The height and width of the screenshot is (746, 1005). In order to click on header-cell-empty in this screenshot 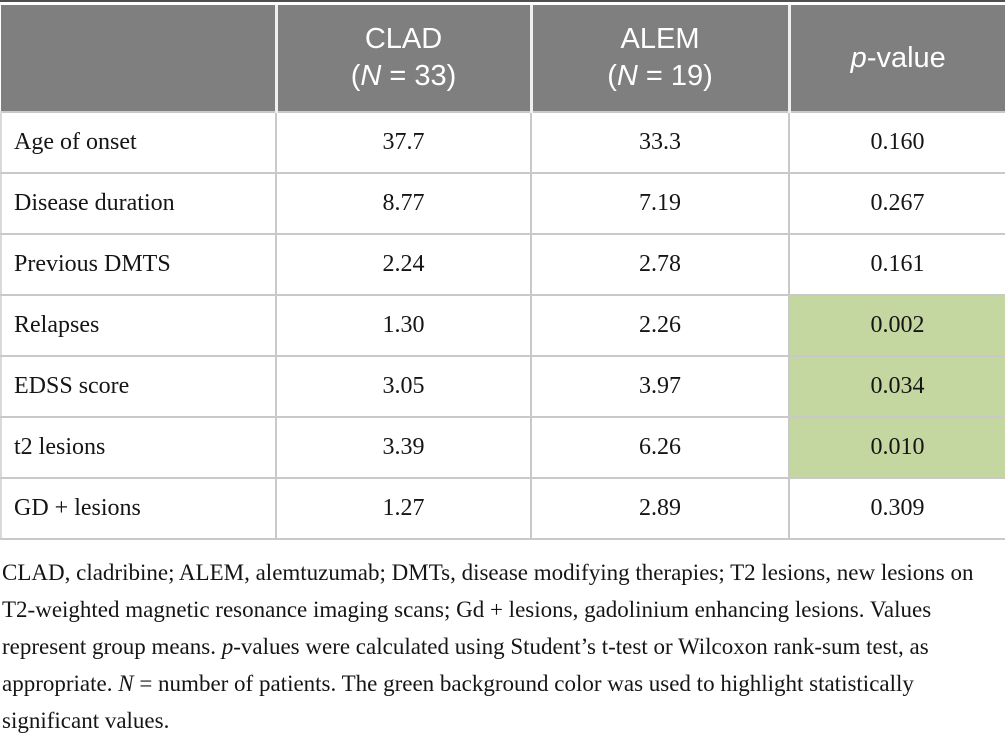, I will do `click(138, 58)`.